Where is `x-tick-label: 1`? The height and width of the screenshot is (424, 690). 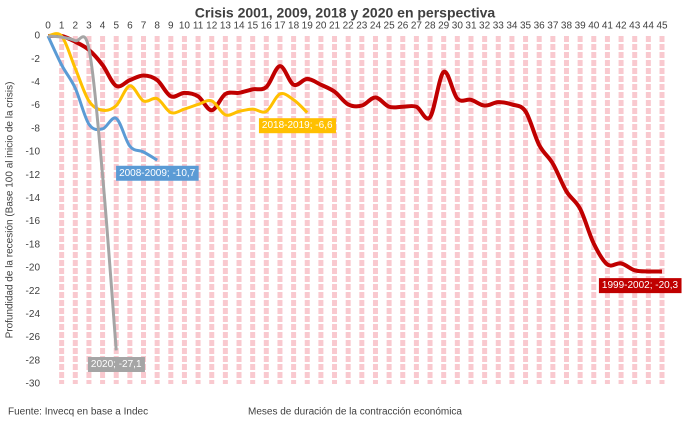
x-tick-label: 1 is located at coordinates (62, 26).